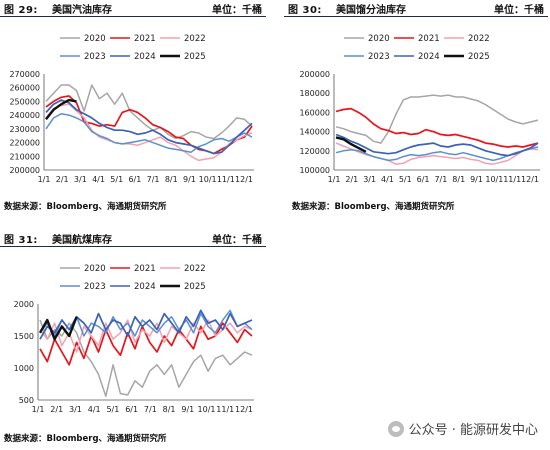 This screenshot has height=450, width=550. I want to click on figure-number: 图 30:, so click(305, 10).